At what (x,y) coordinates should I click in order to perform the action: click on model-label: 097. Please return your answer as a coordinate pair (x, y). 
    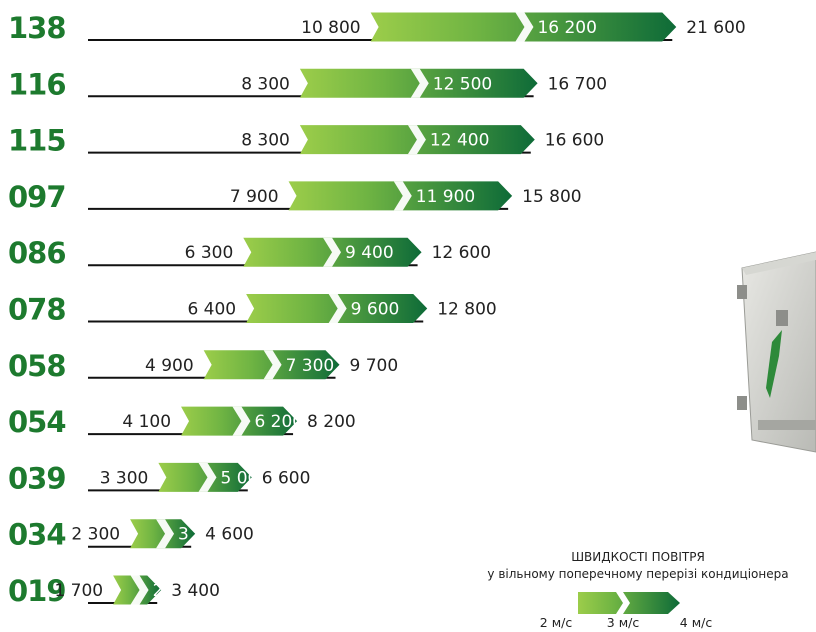
    Looking at the image, I should click on (37, 197).